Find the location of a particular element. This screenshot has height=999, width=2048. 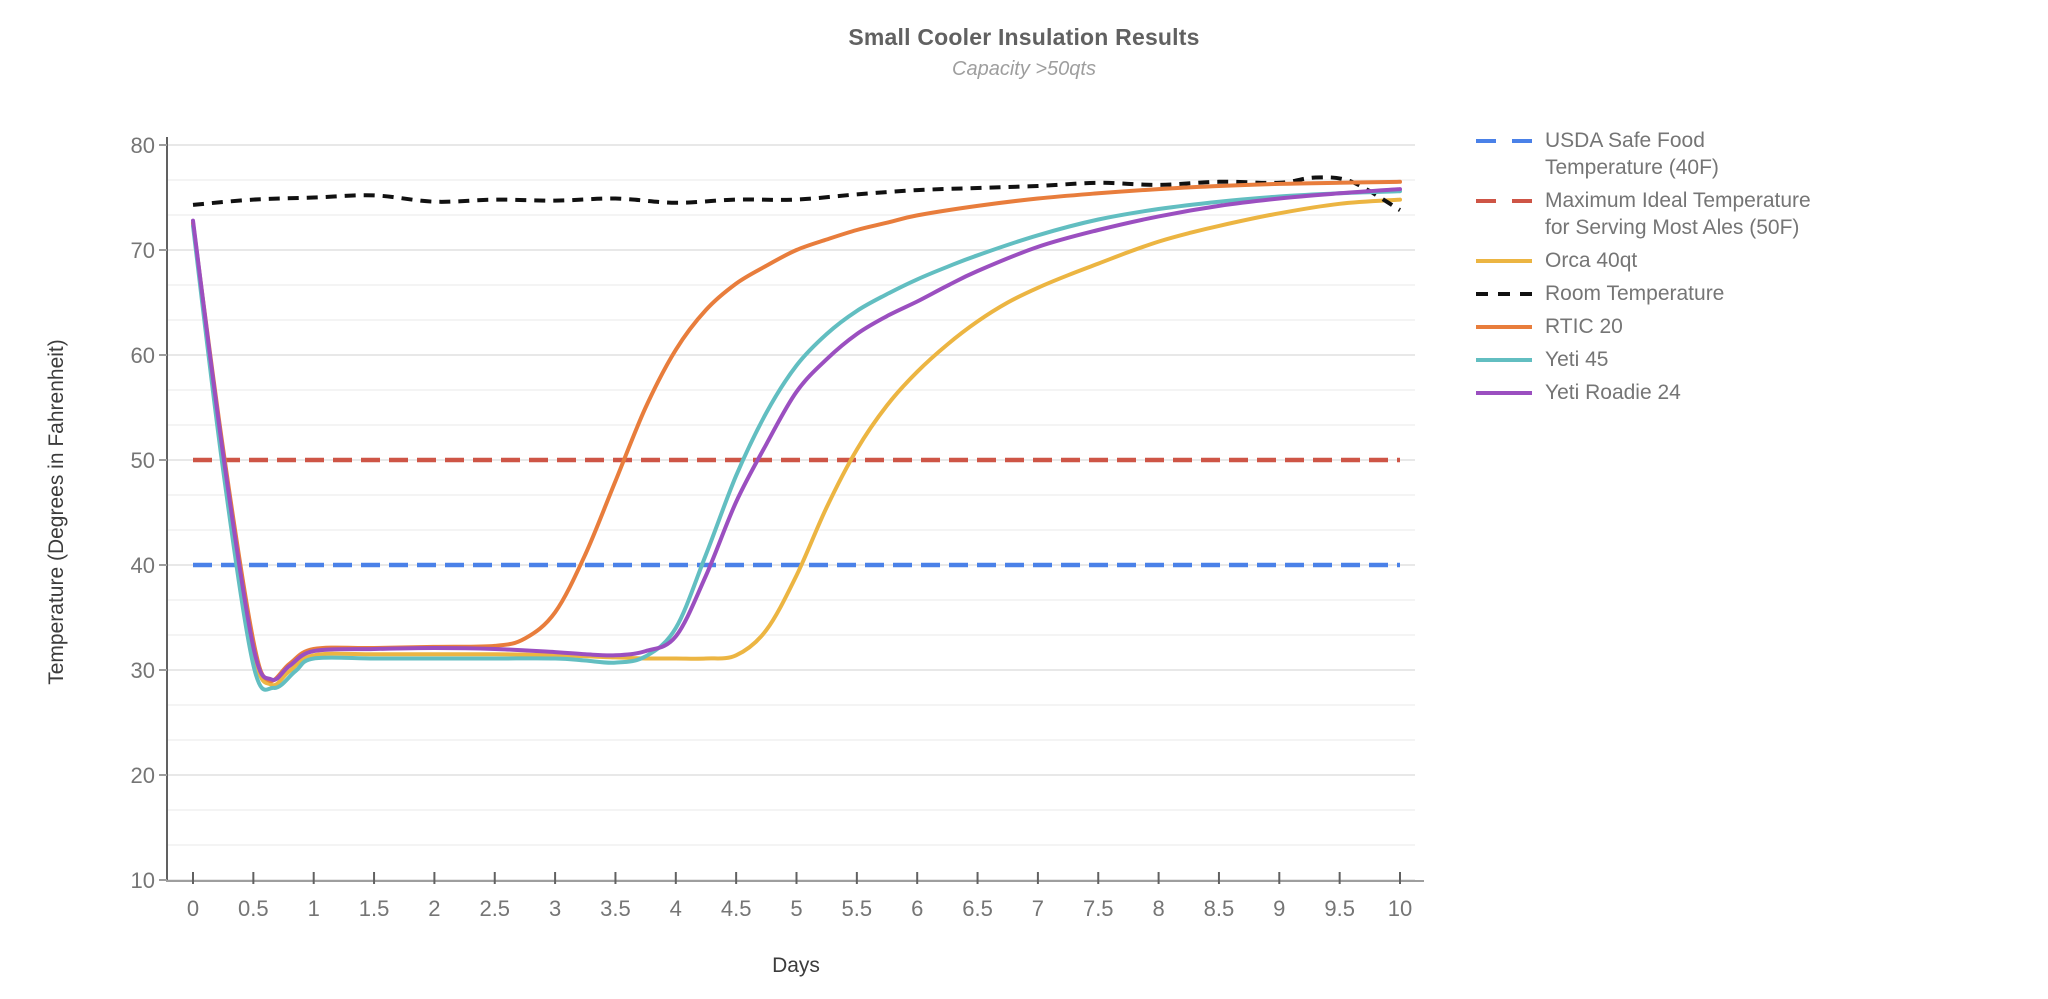

legend-label-orca-40qt: Orca 40qt is located at coordinates (1591, 260).